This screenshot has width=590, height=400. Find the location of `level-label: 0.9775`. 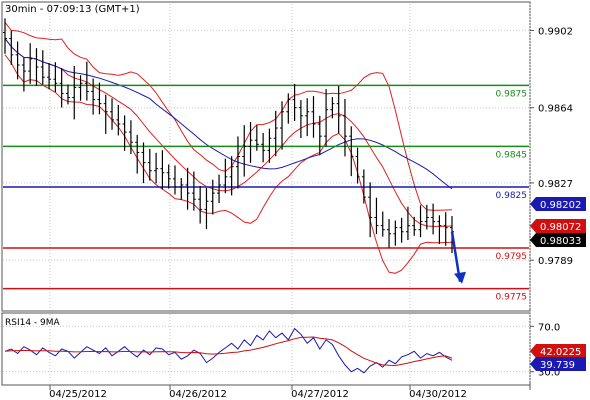

level-label: 0.9775 is located at coordinates (512, 298).